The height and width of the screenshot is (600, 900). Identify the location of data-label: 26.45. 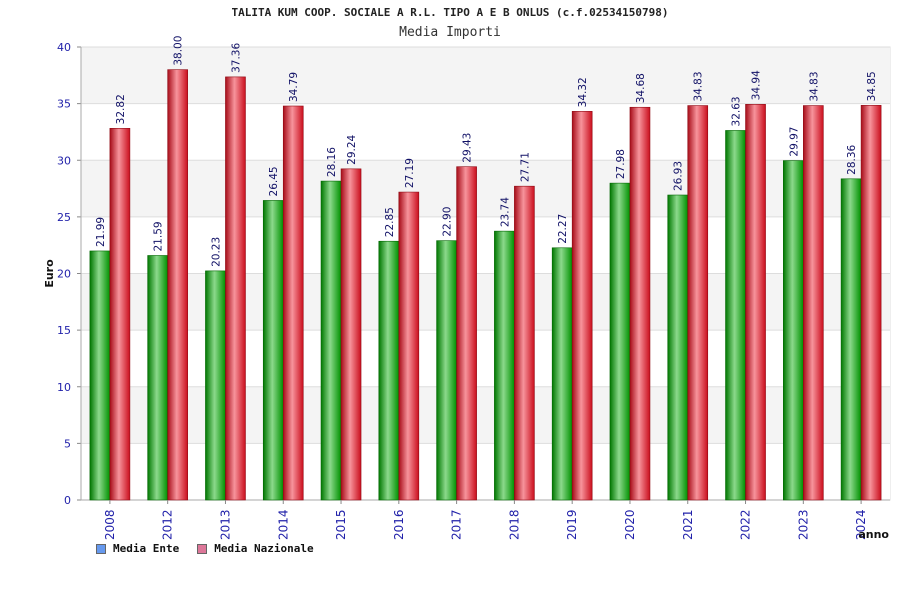
(274, 181).